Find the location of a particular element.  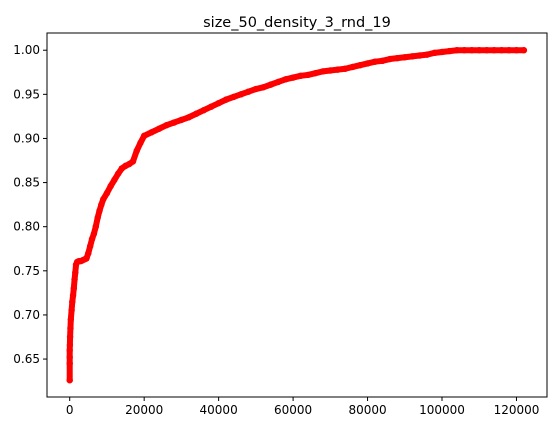

x-axis-ticks: 0 20000 40000 60000 80000 100000 120000 is located at coordinates (302, 407).